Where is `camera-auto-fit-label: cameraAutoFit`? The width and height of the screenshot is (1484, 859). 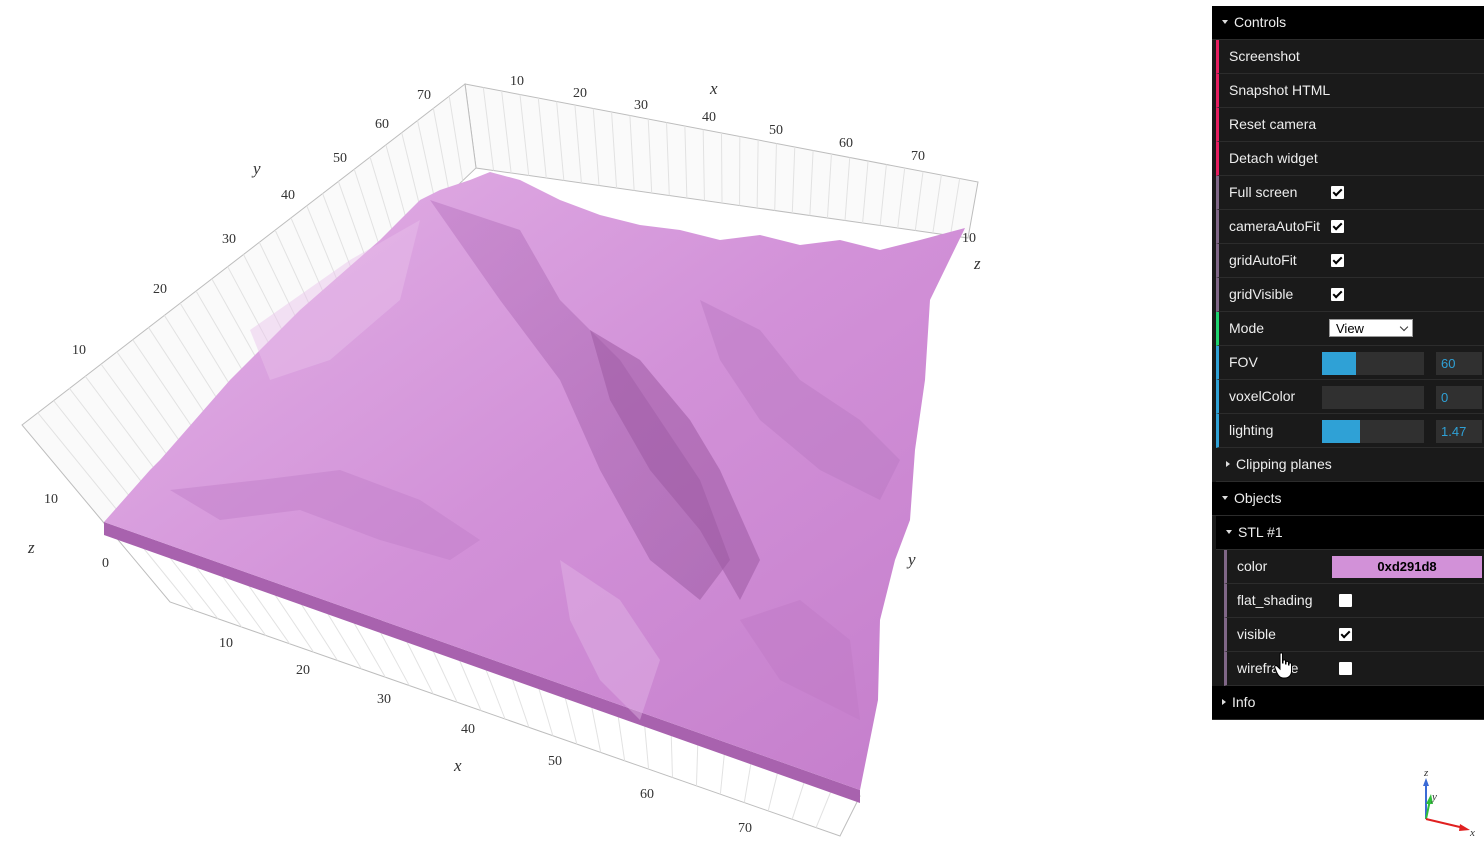 camera-auto-fit-label: cameraAutoFit is located at coordinates (1275, 226).